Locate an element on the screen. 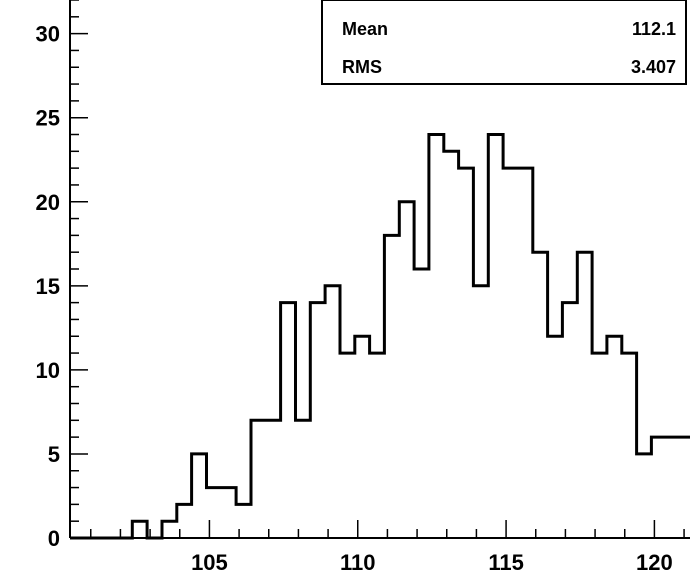 This screenshot has height=579, width=690. y-tick-label: 30 is located at coordinates (48, 34).